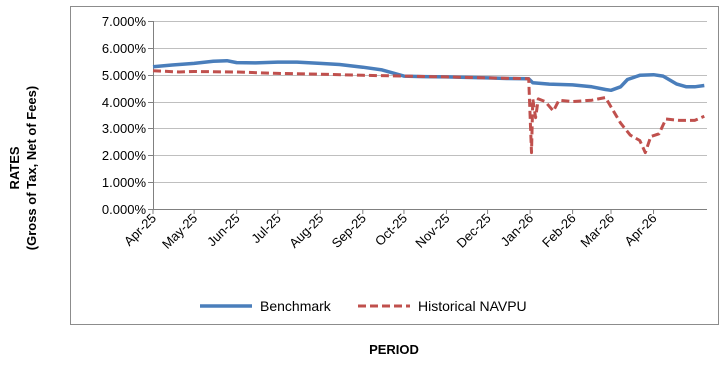 This screenshot has height=365, width=726. I want to click on legend-label: Benchmark, so click(296, 306).